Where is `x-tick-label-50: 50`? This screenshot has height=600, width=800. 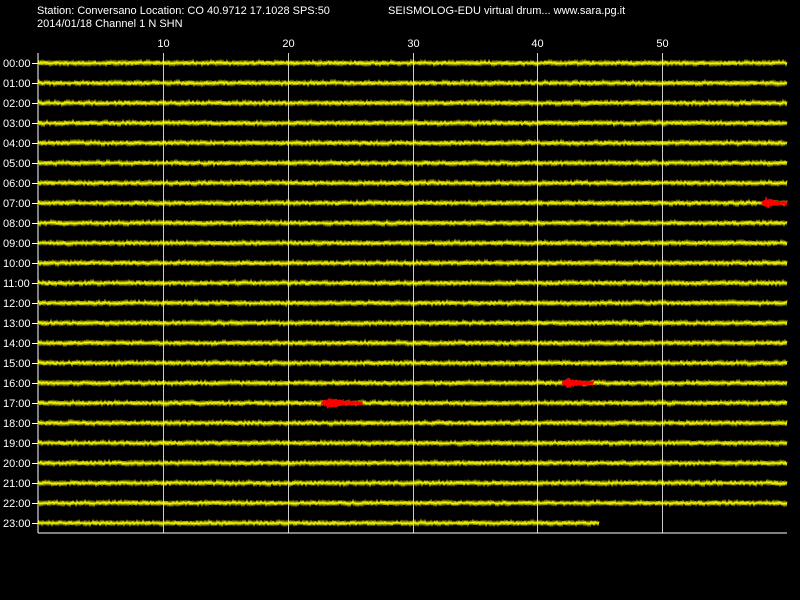 x-tick-label-50: 50 is located at coordinates (662, 44).